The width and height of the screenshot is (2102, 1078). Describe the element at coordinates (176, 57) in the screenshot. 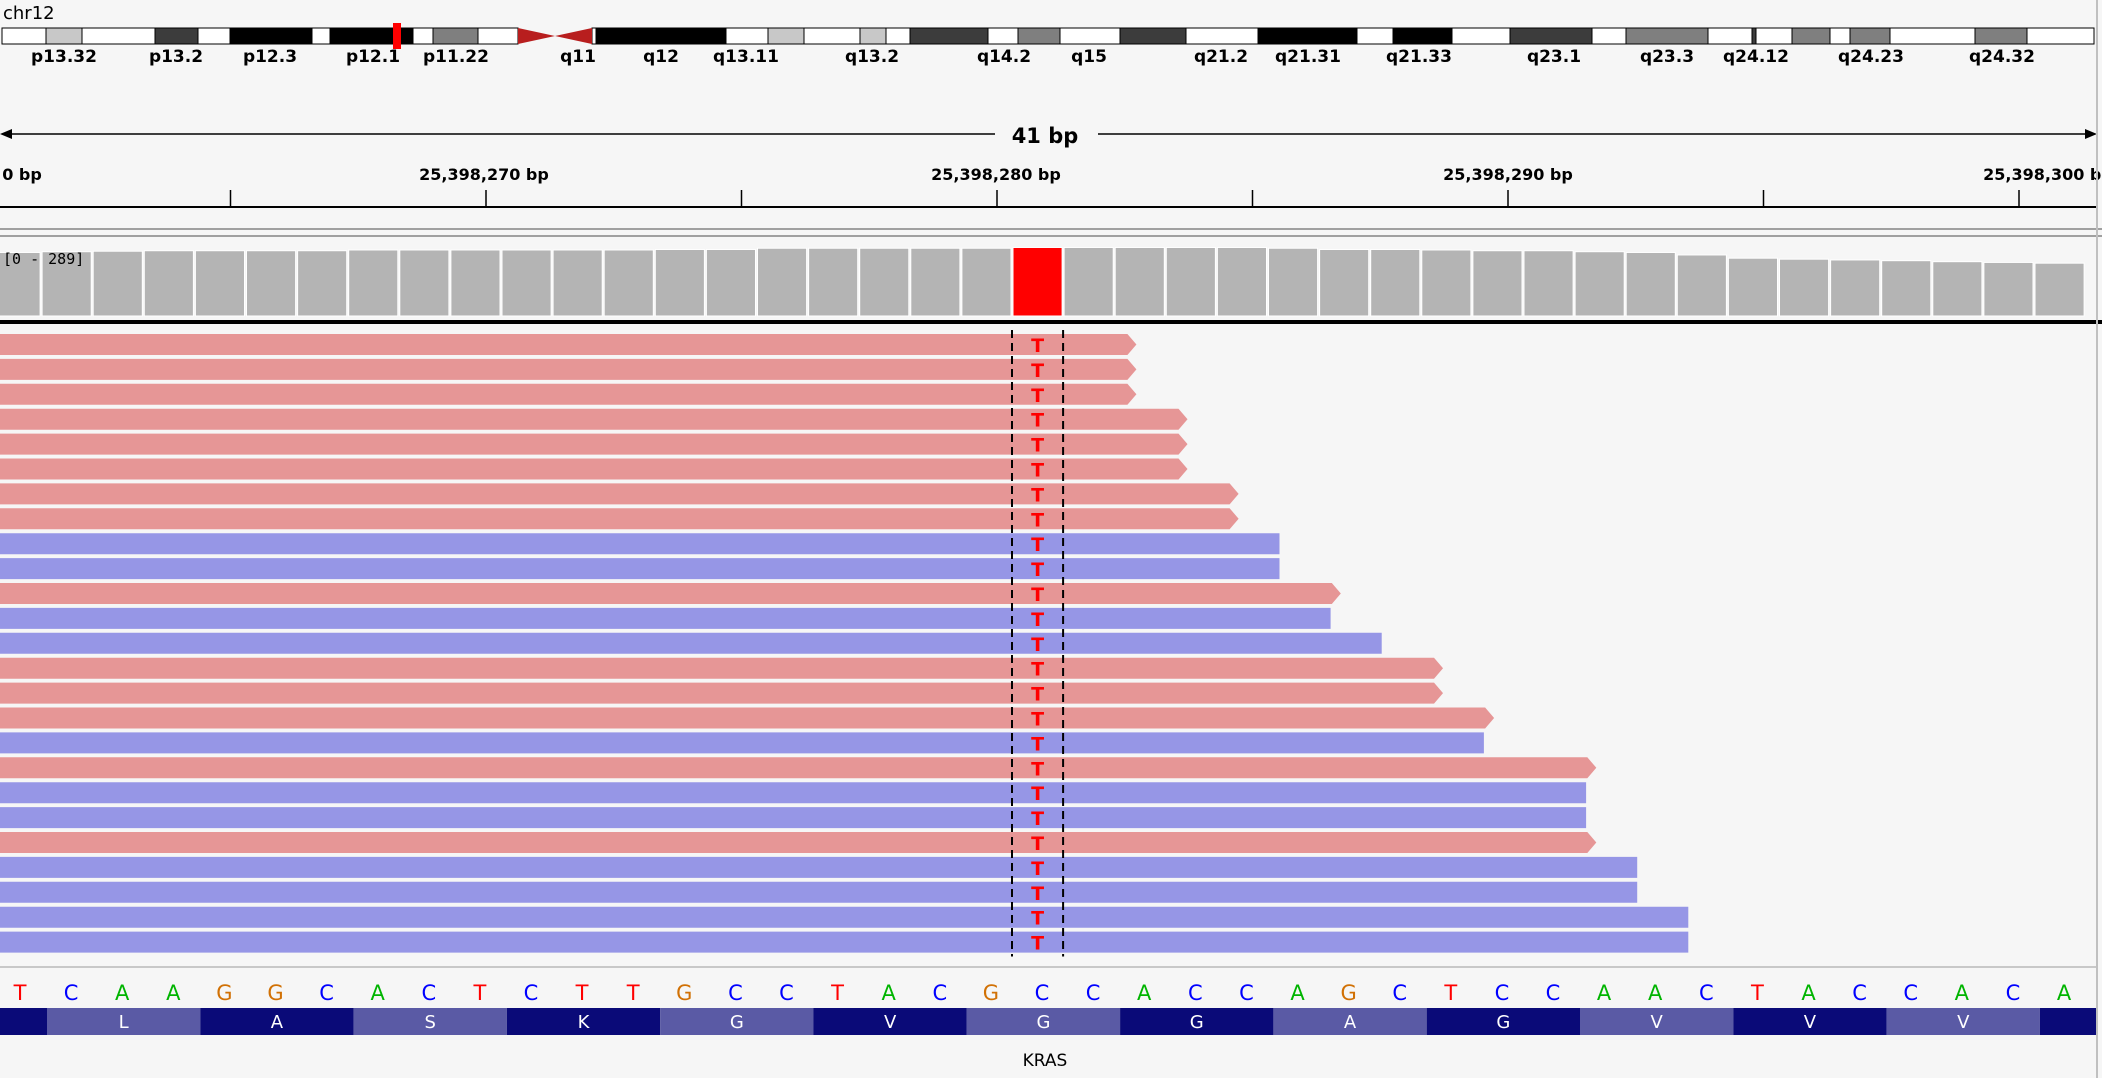

I see `band-label: p13.2` at that location.